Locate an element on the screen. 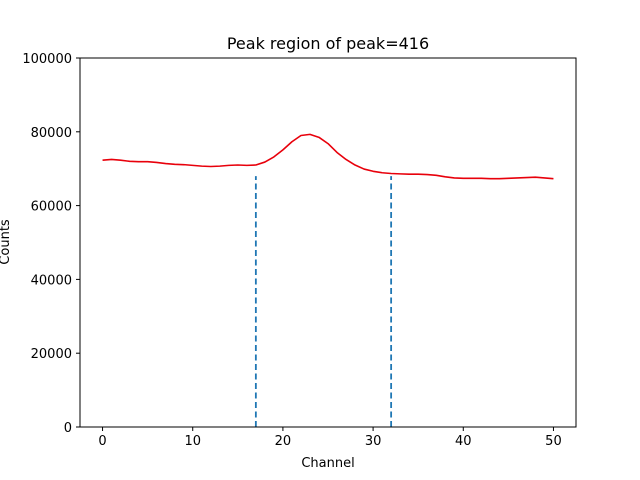 Image resolution: width=640 pixels, height=480 pixels. chart-title: Peak region of peak=416 is located at coordinates (328, 43).